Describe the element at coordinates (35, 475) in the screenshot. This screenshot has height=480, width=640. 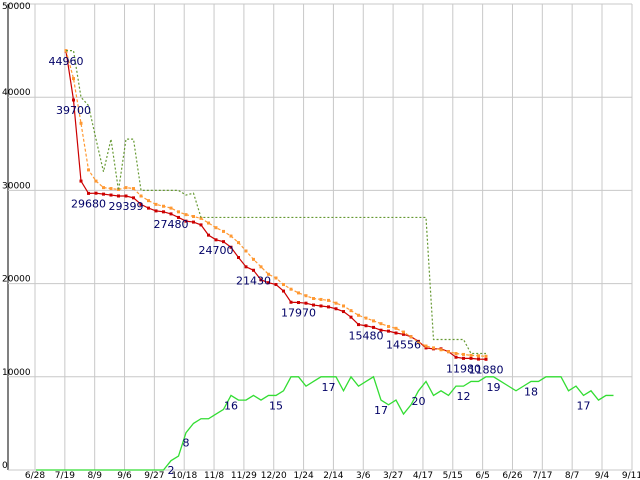
I see `x-tick-label: 6/28` at that location.